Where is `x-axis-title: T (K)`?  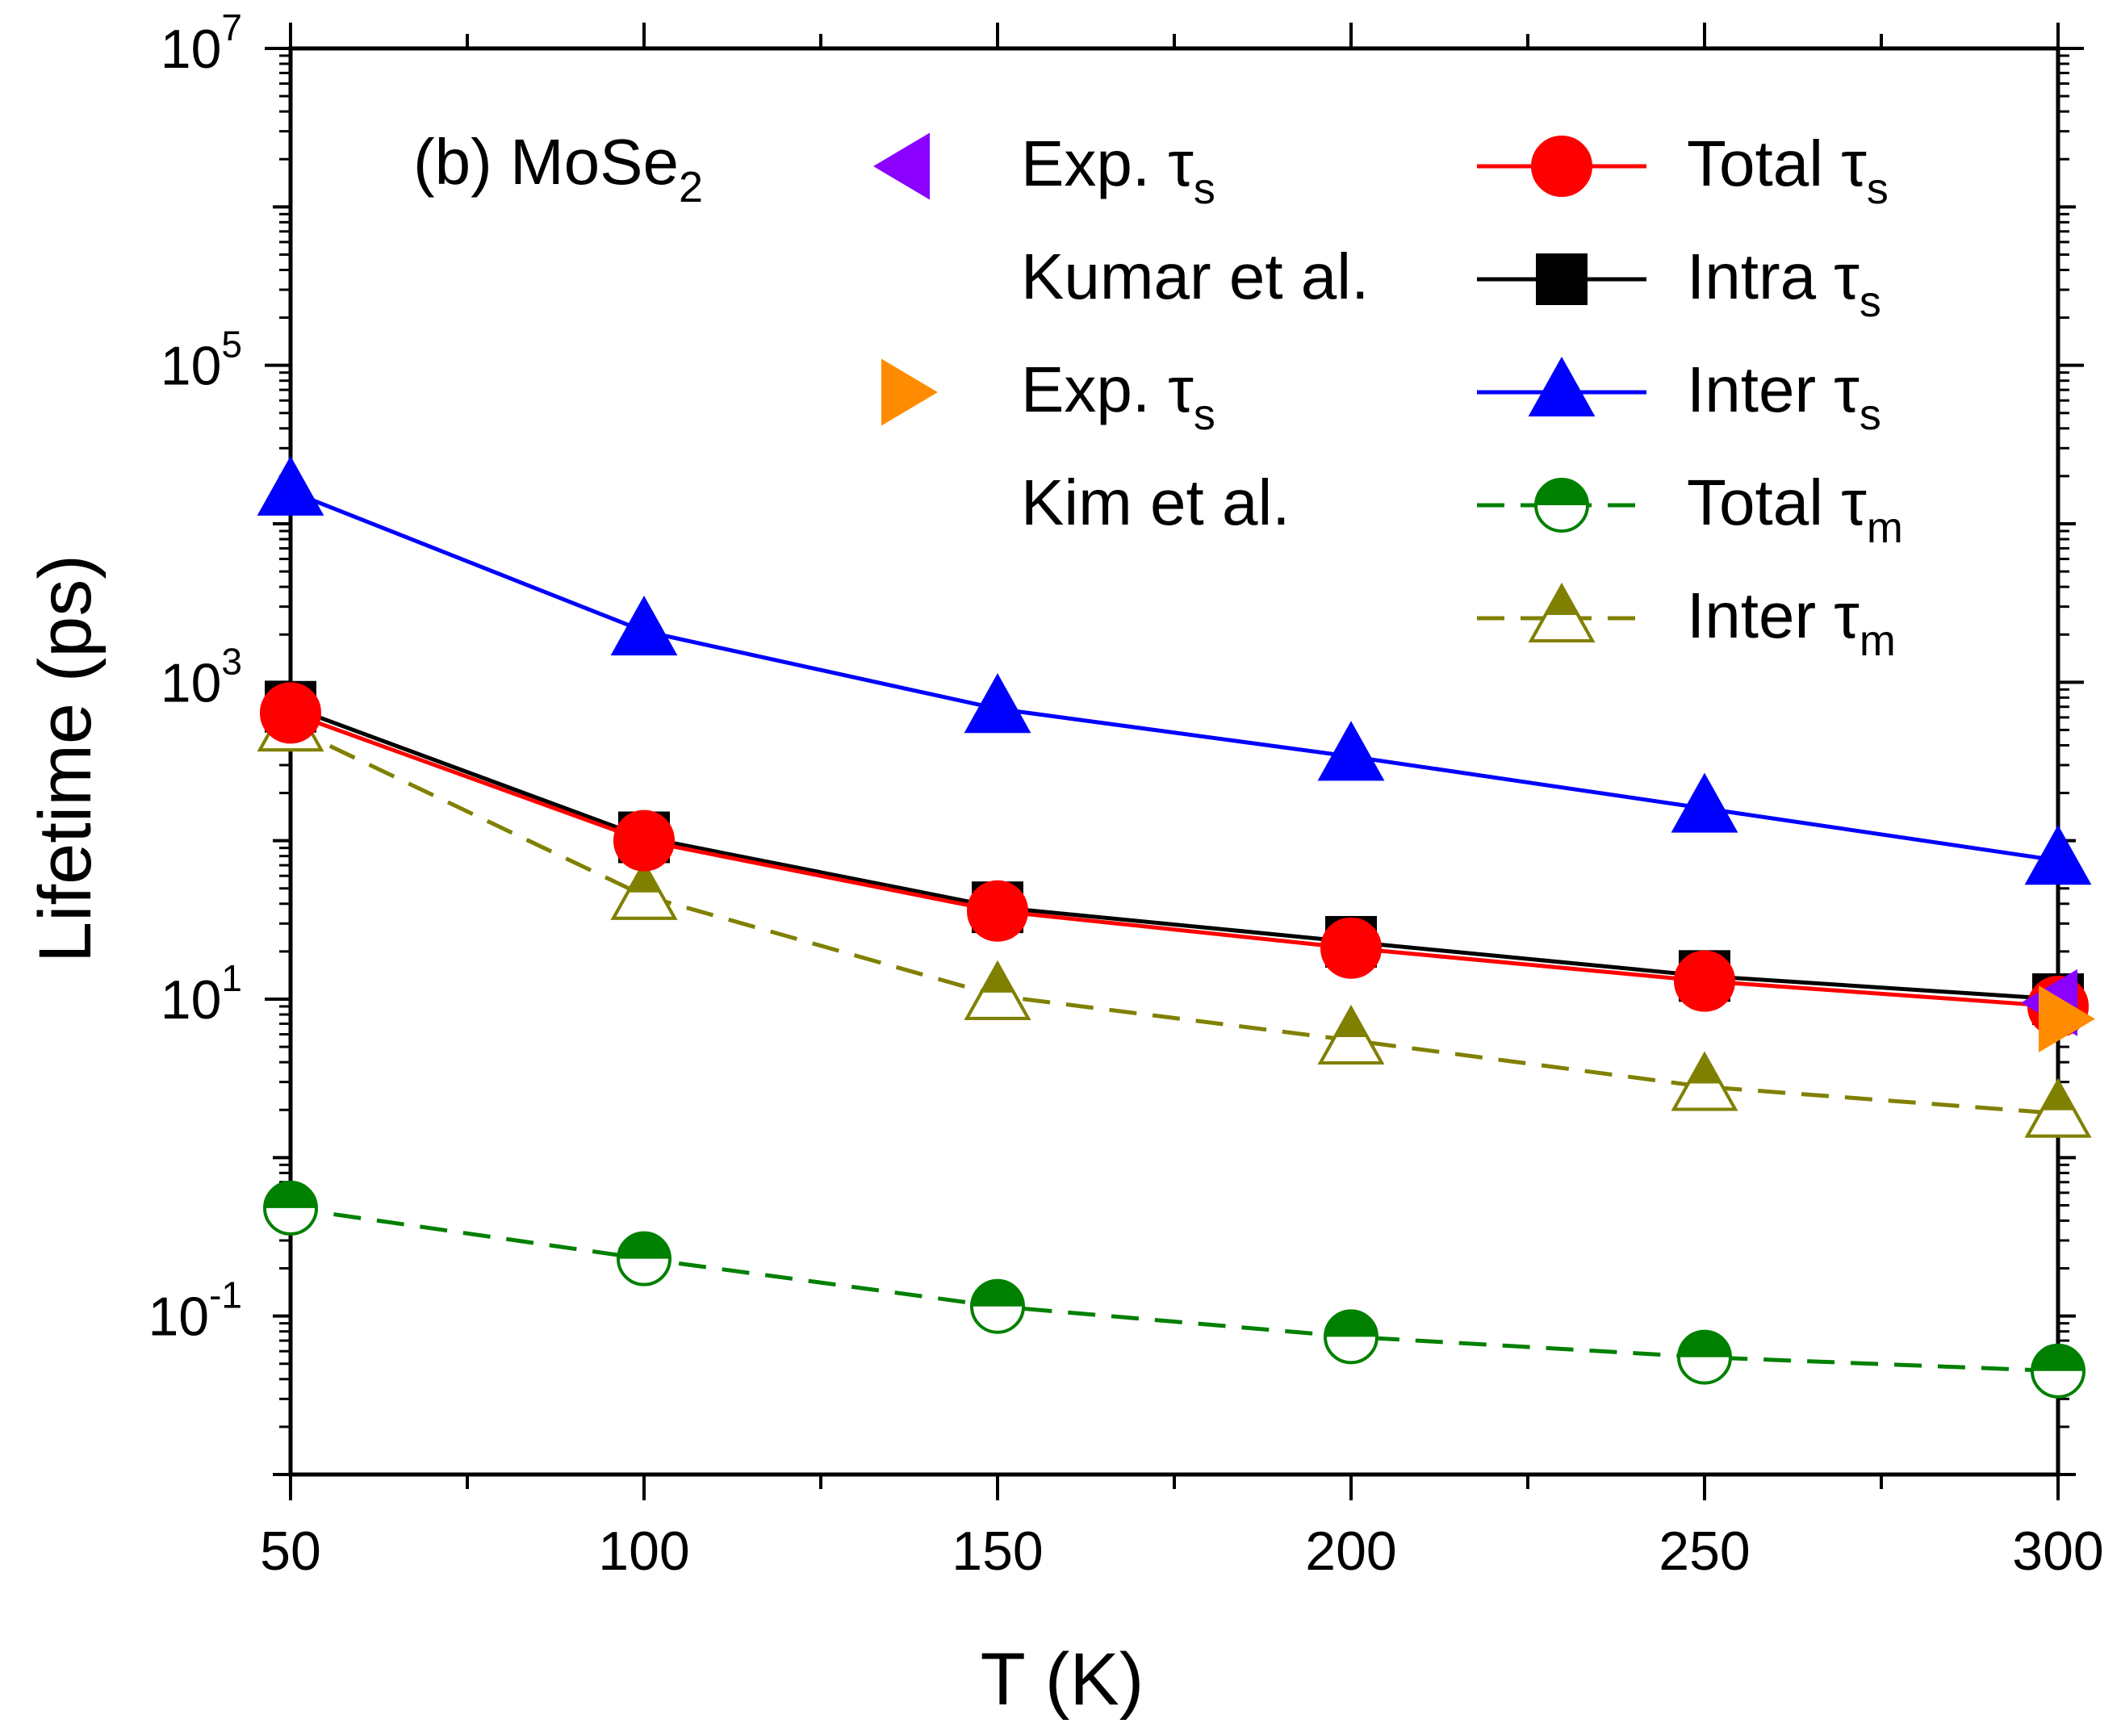 x-axis-title: T (K) is located at coordinates (1062, 1680).